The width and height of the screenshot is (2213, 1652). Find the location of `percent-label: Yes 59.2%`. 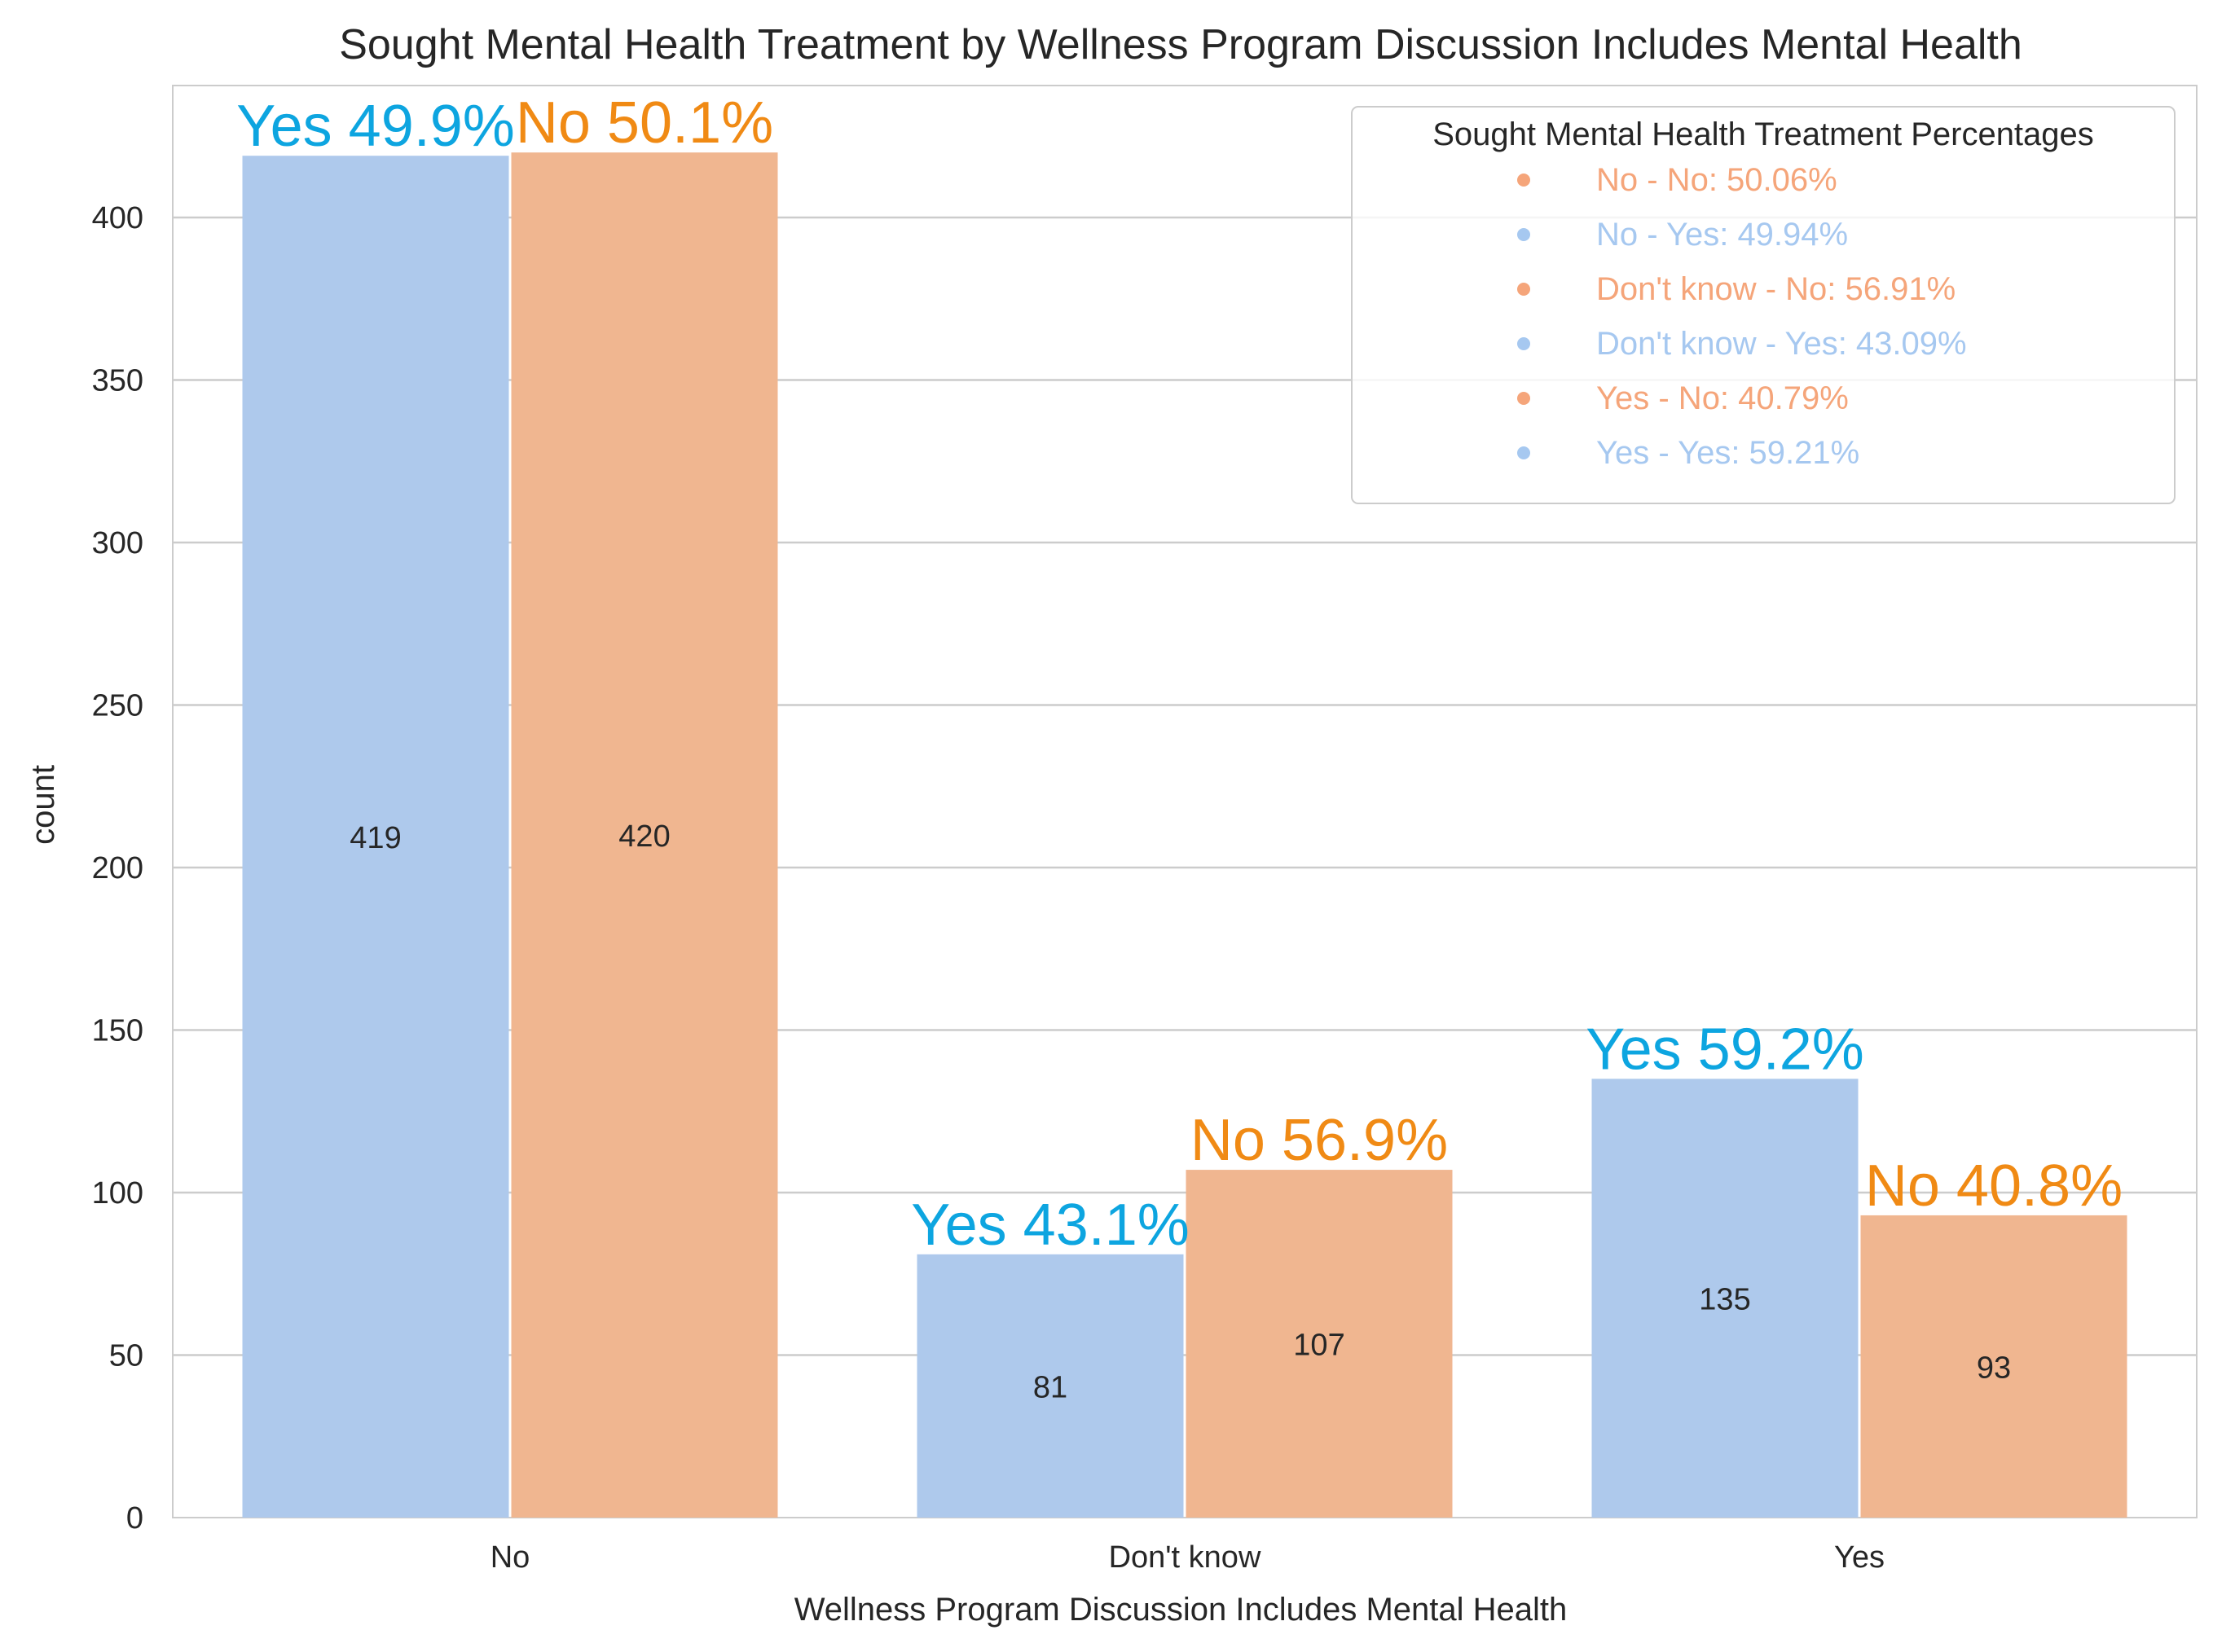

percent-label: Yes 59.2% is located at coordinates (1725, 1049).